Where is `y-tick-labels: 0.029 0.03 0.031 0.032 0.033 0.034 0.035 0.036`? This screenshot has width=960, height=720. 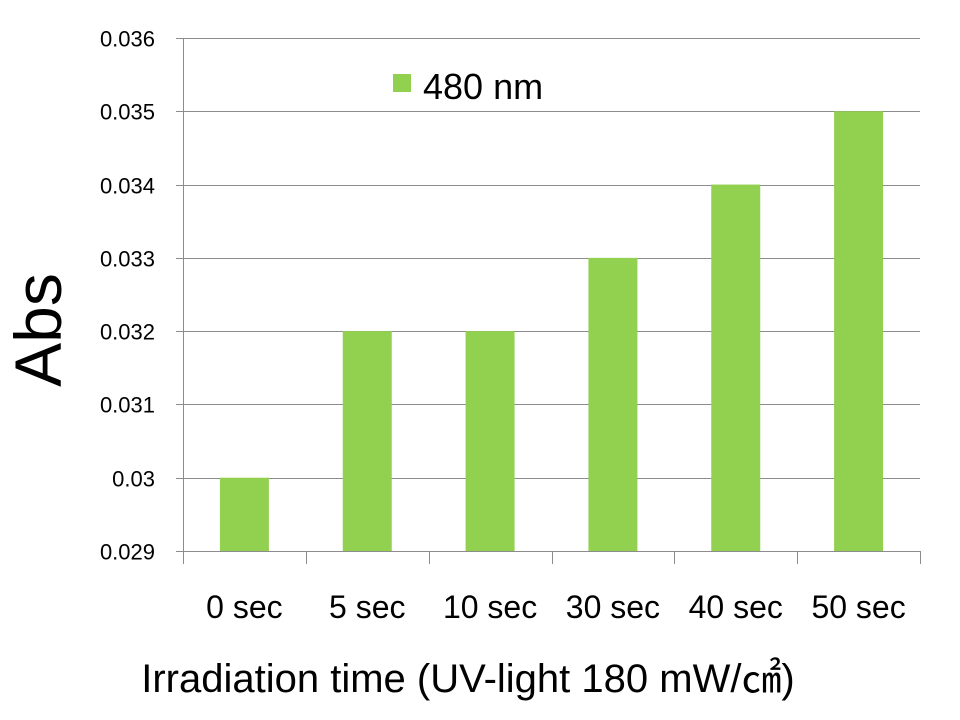
y-tick-labels: 0.029 0.03 0.031 0.032 0.033 0.034 0.035 0.036 is located at coordinates (127, 296).